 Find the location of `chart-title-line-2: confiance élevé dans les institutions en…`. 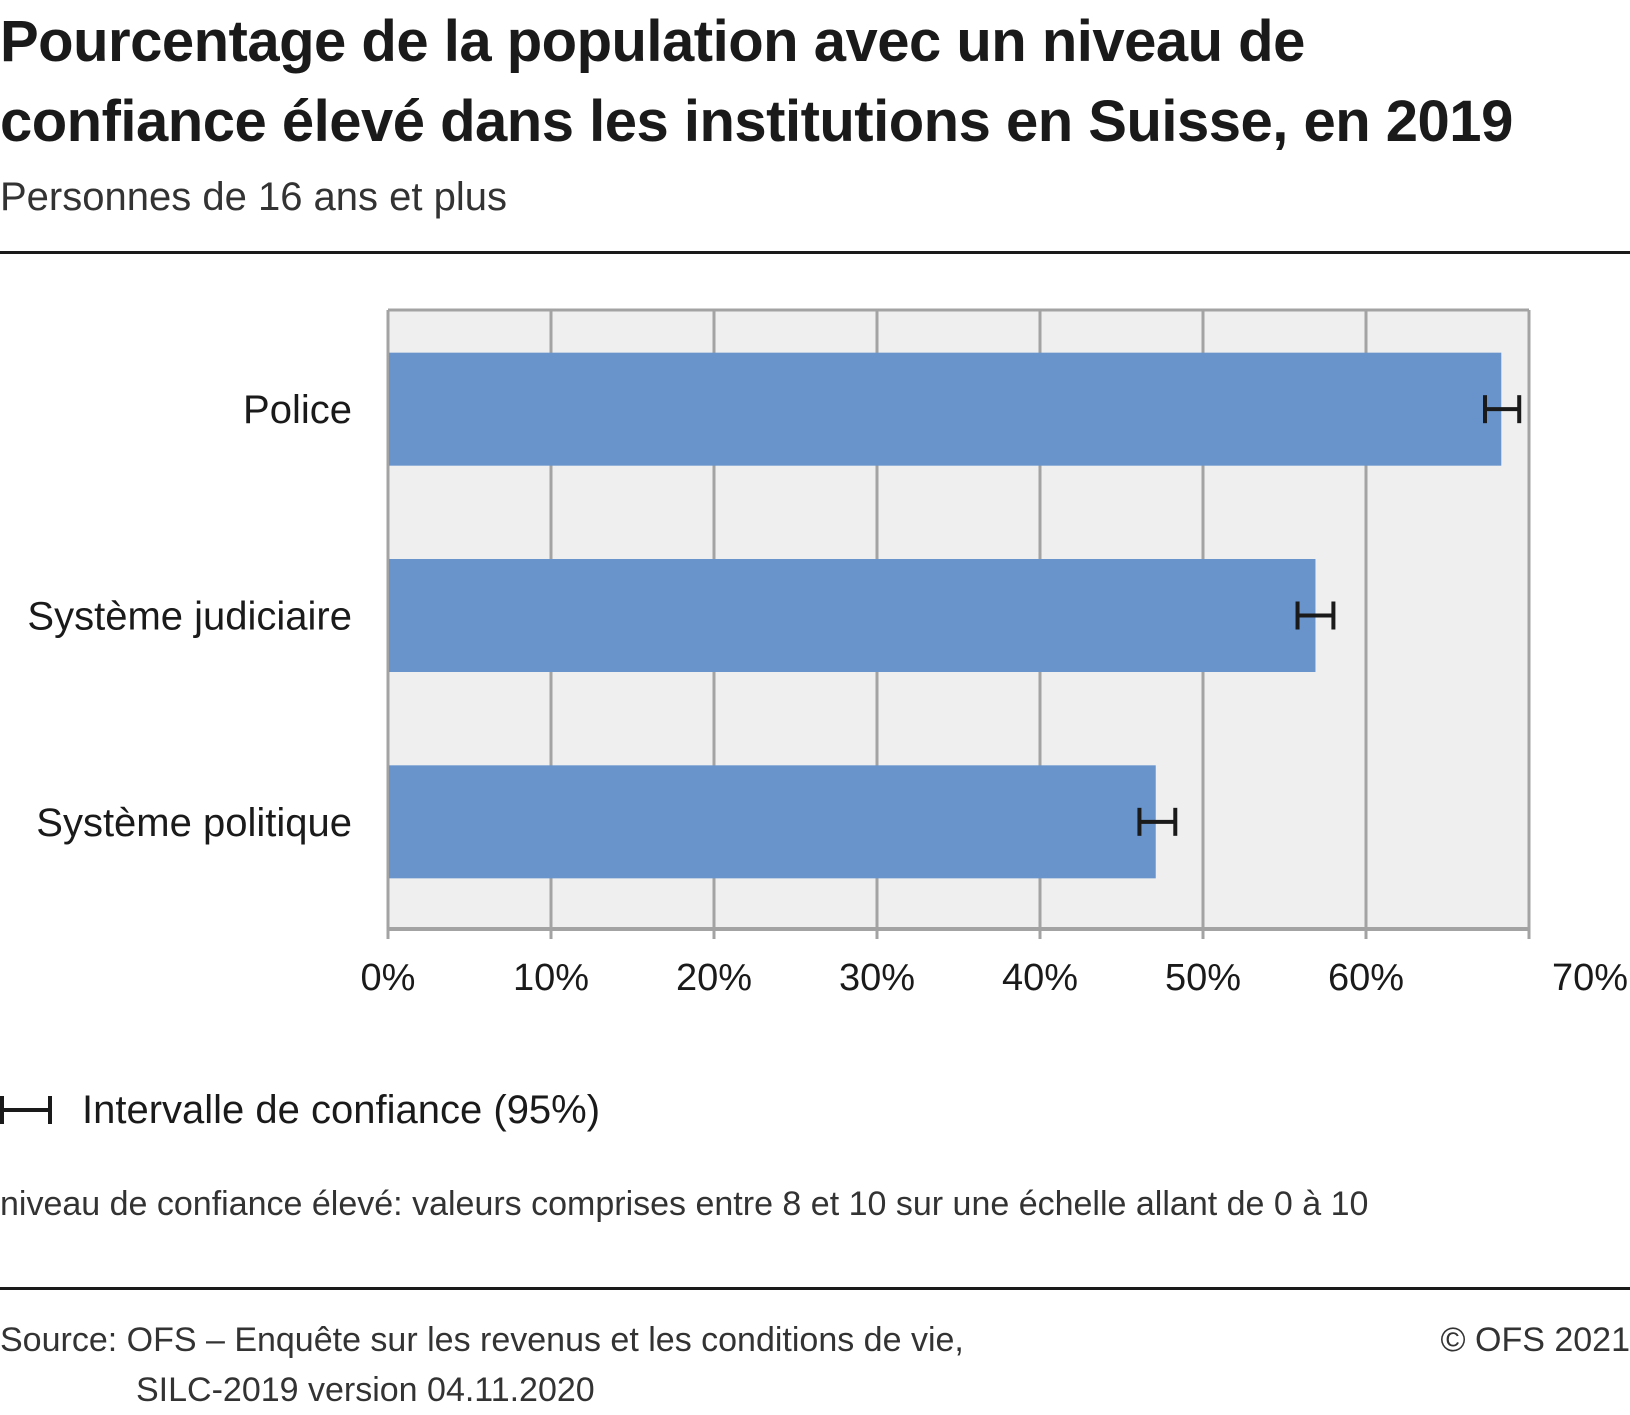

chart-title-line-2: confiance élevé dans les institutions en… is located at coordinates (756, 121).